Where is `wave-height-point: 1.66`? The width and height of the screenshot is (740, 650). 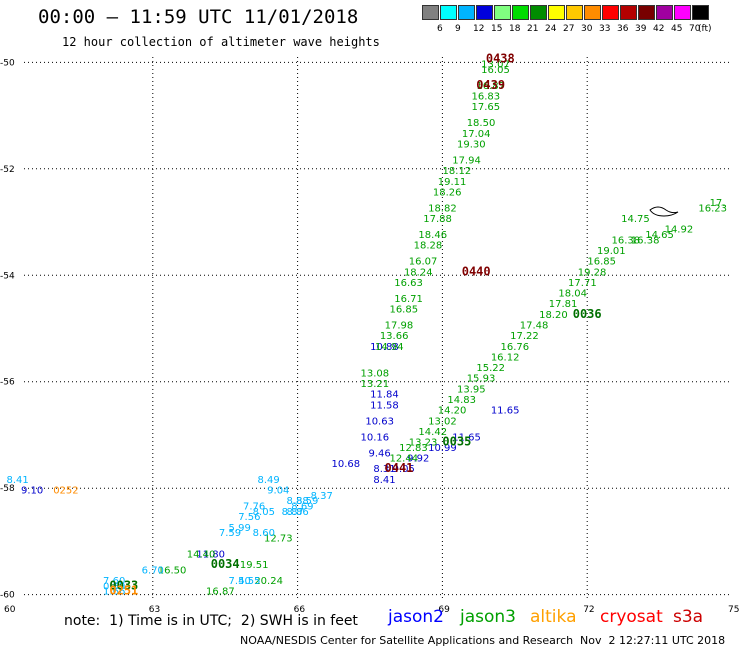
wave-height-point: 1.66 is located at coordinates (114, 592).